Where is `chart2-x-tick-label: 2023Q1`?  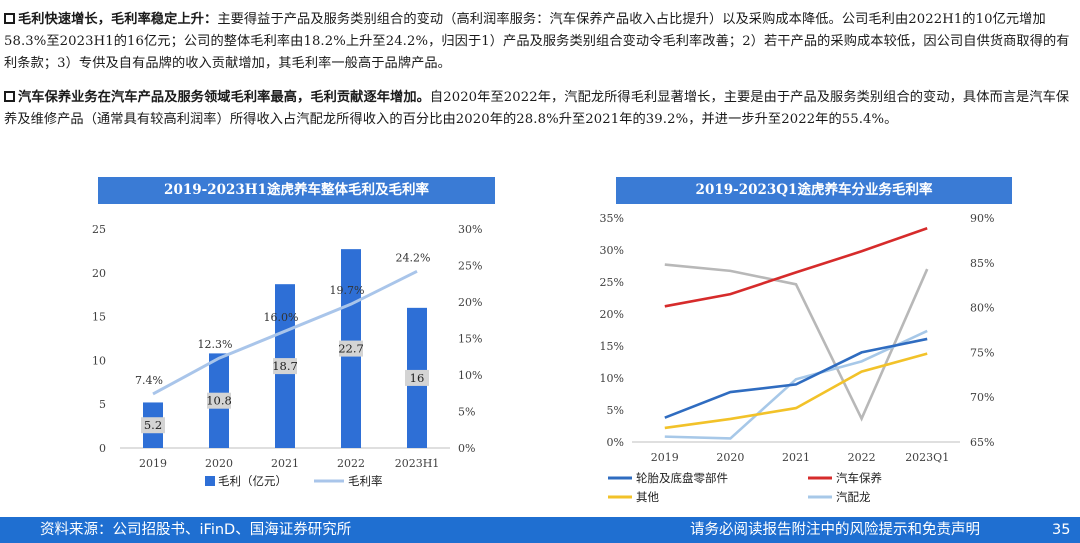 chart2-x-tick-label: 2023Q1 is located at coordinates (927, 457).